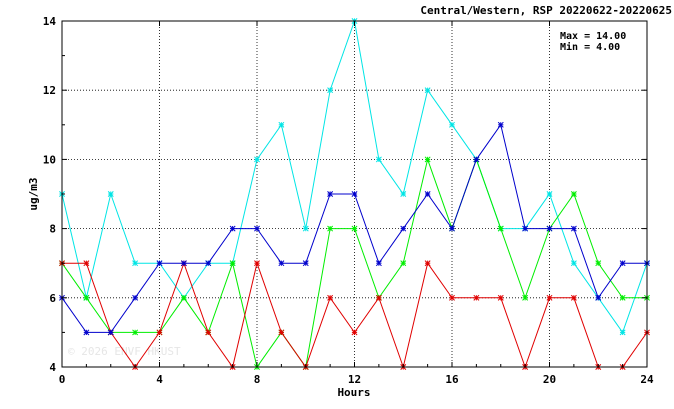 Image resolution: width=674 pixels, height=409 pixels. What do you see at coordinates (647, 379) in the screenshot?
I see `x-tick-label: 24` at bounding box center [647, 379].